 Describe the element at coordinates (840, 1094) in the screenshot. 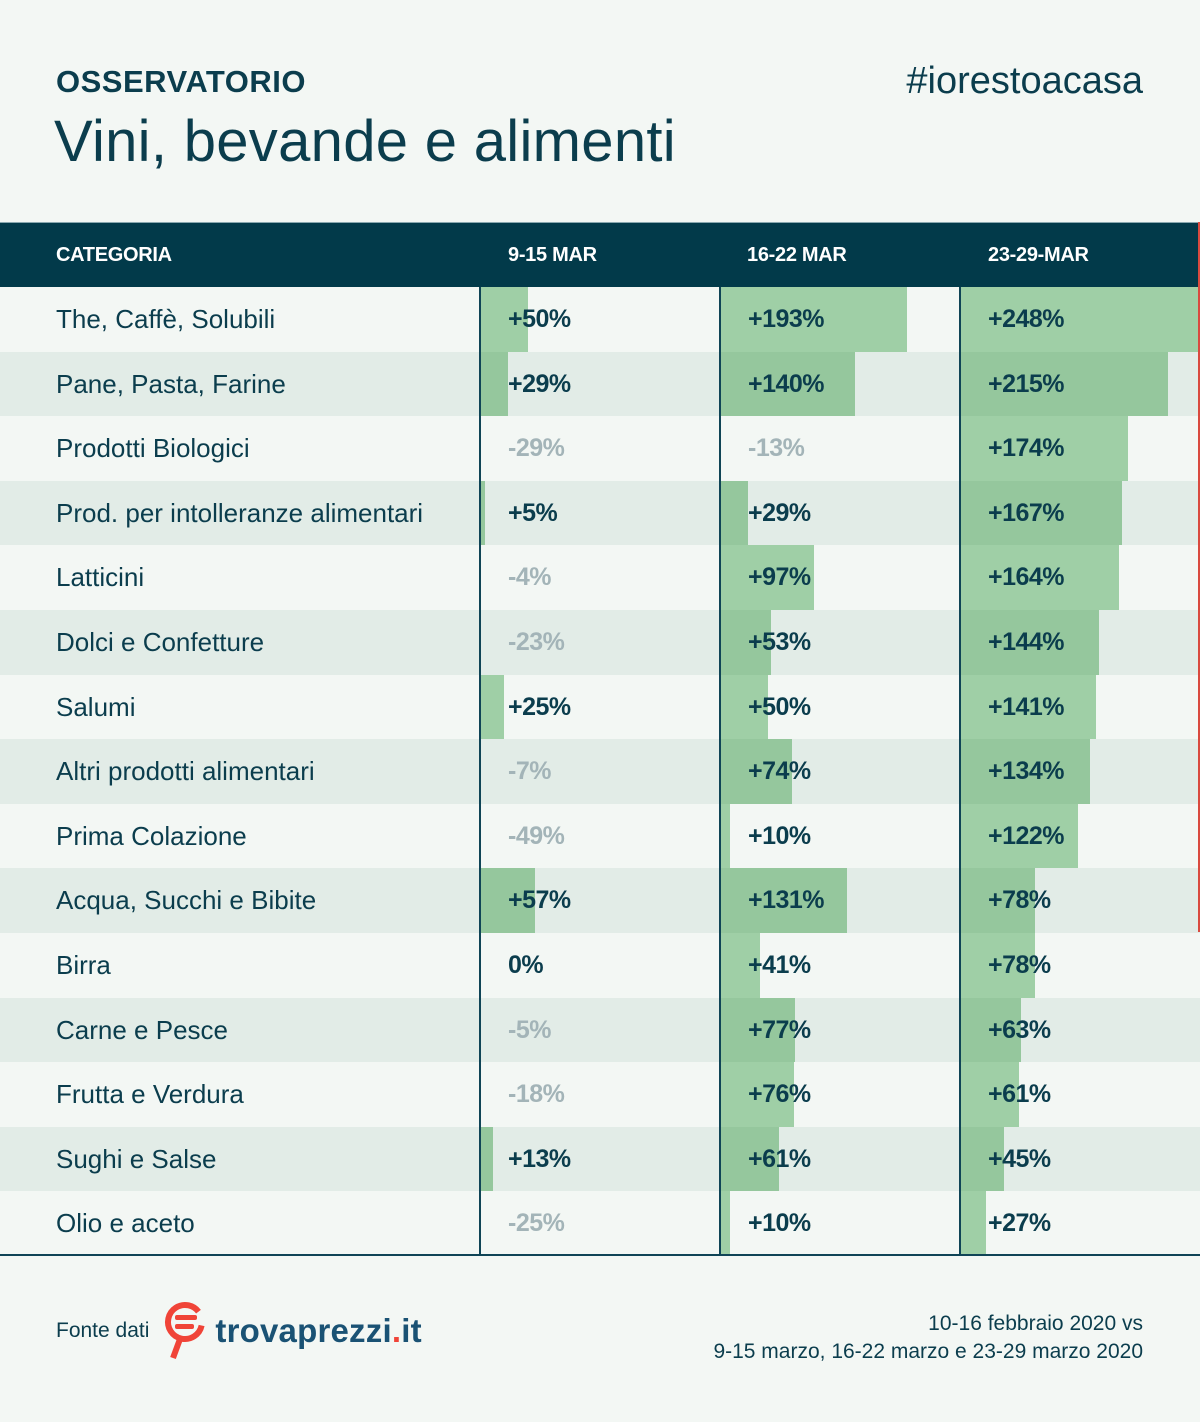

I see `value-cell: +76%` at that location.